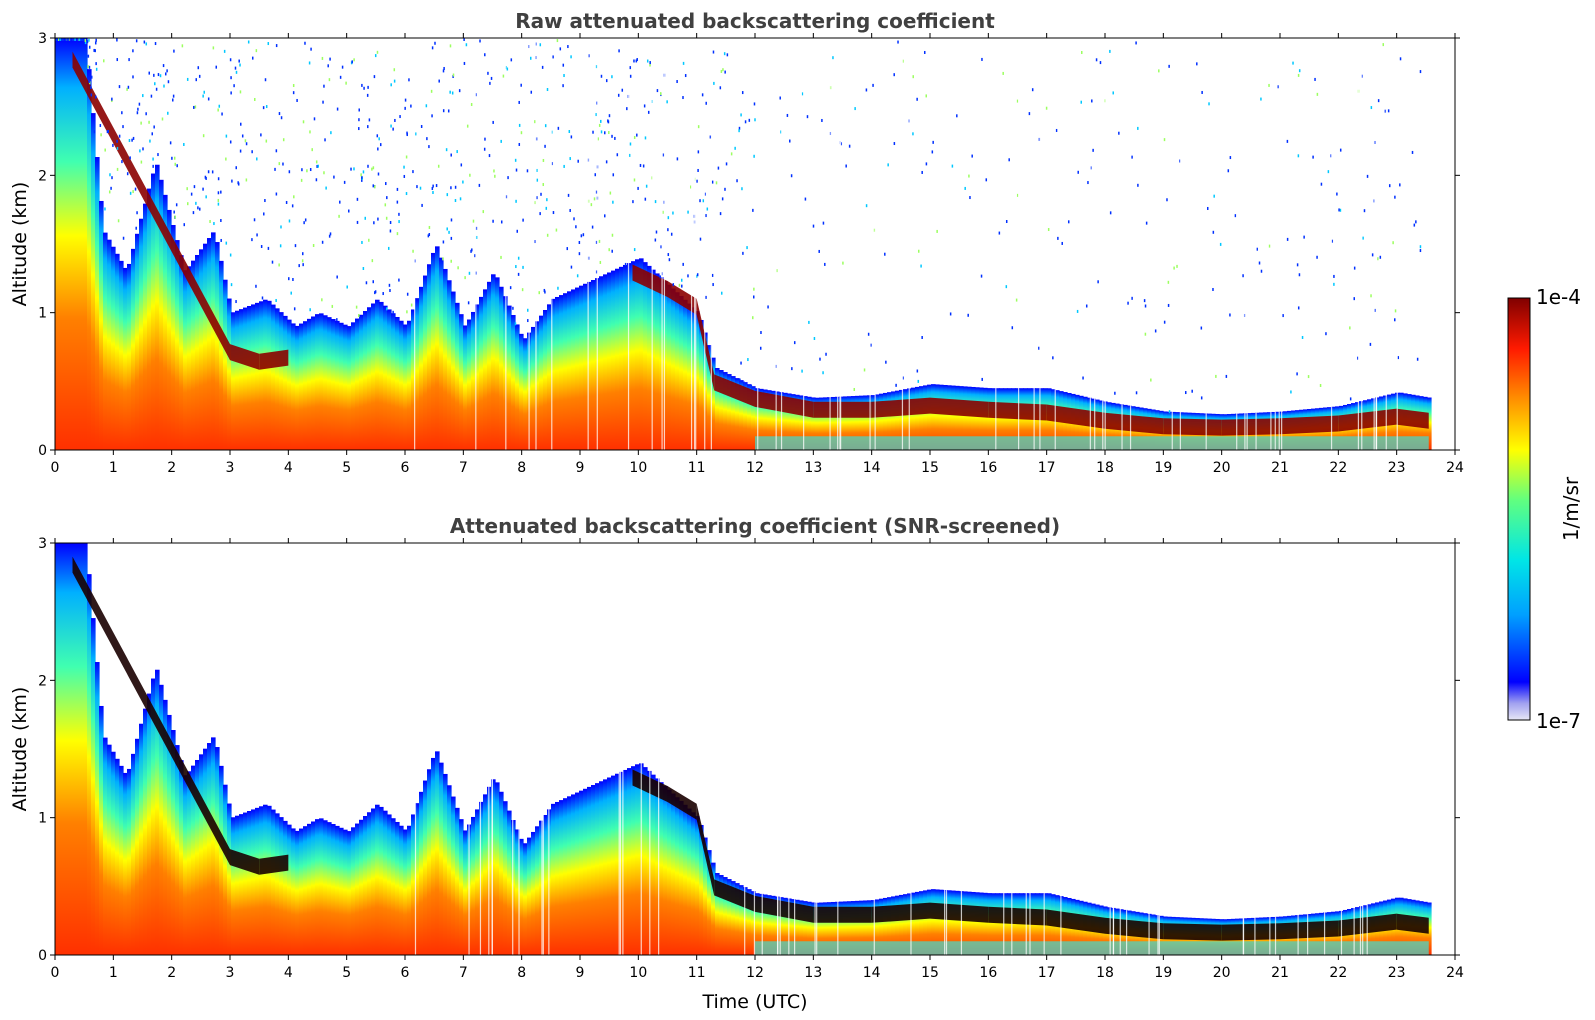 This screenshot has width=1595, height=1020. What do you see at coordinates (463, 468) in the screenshot?
I see `x-tick-label: 7` at bounding box center [463, 468].